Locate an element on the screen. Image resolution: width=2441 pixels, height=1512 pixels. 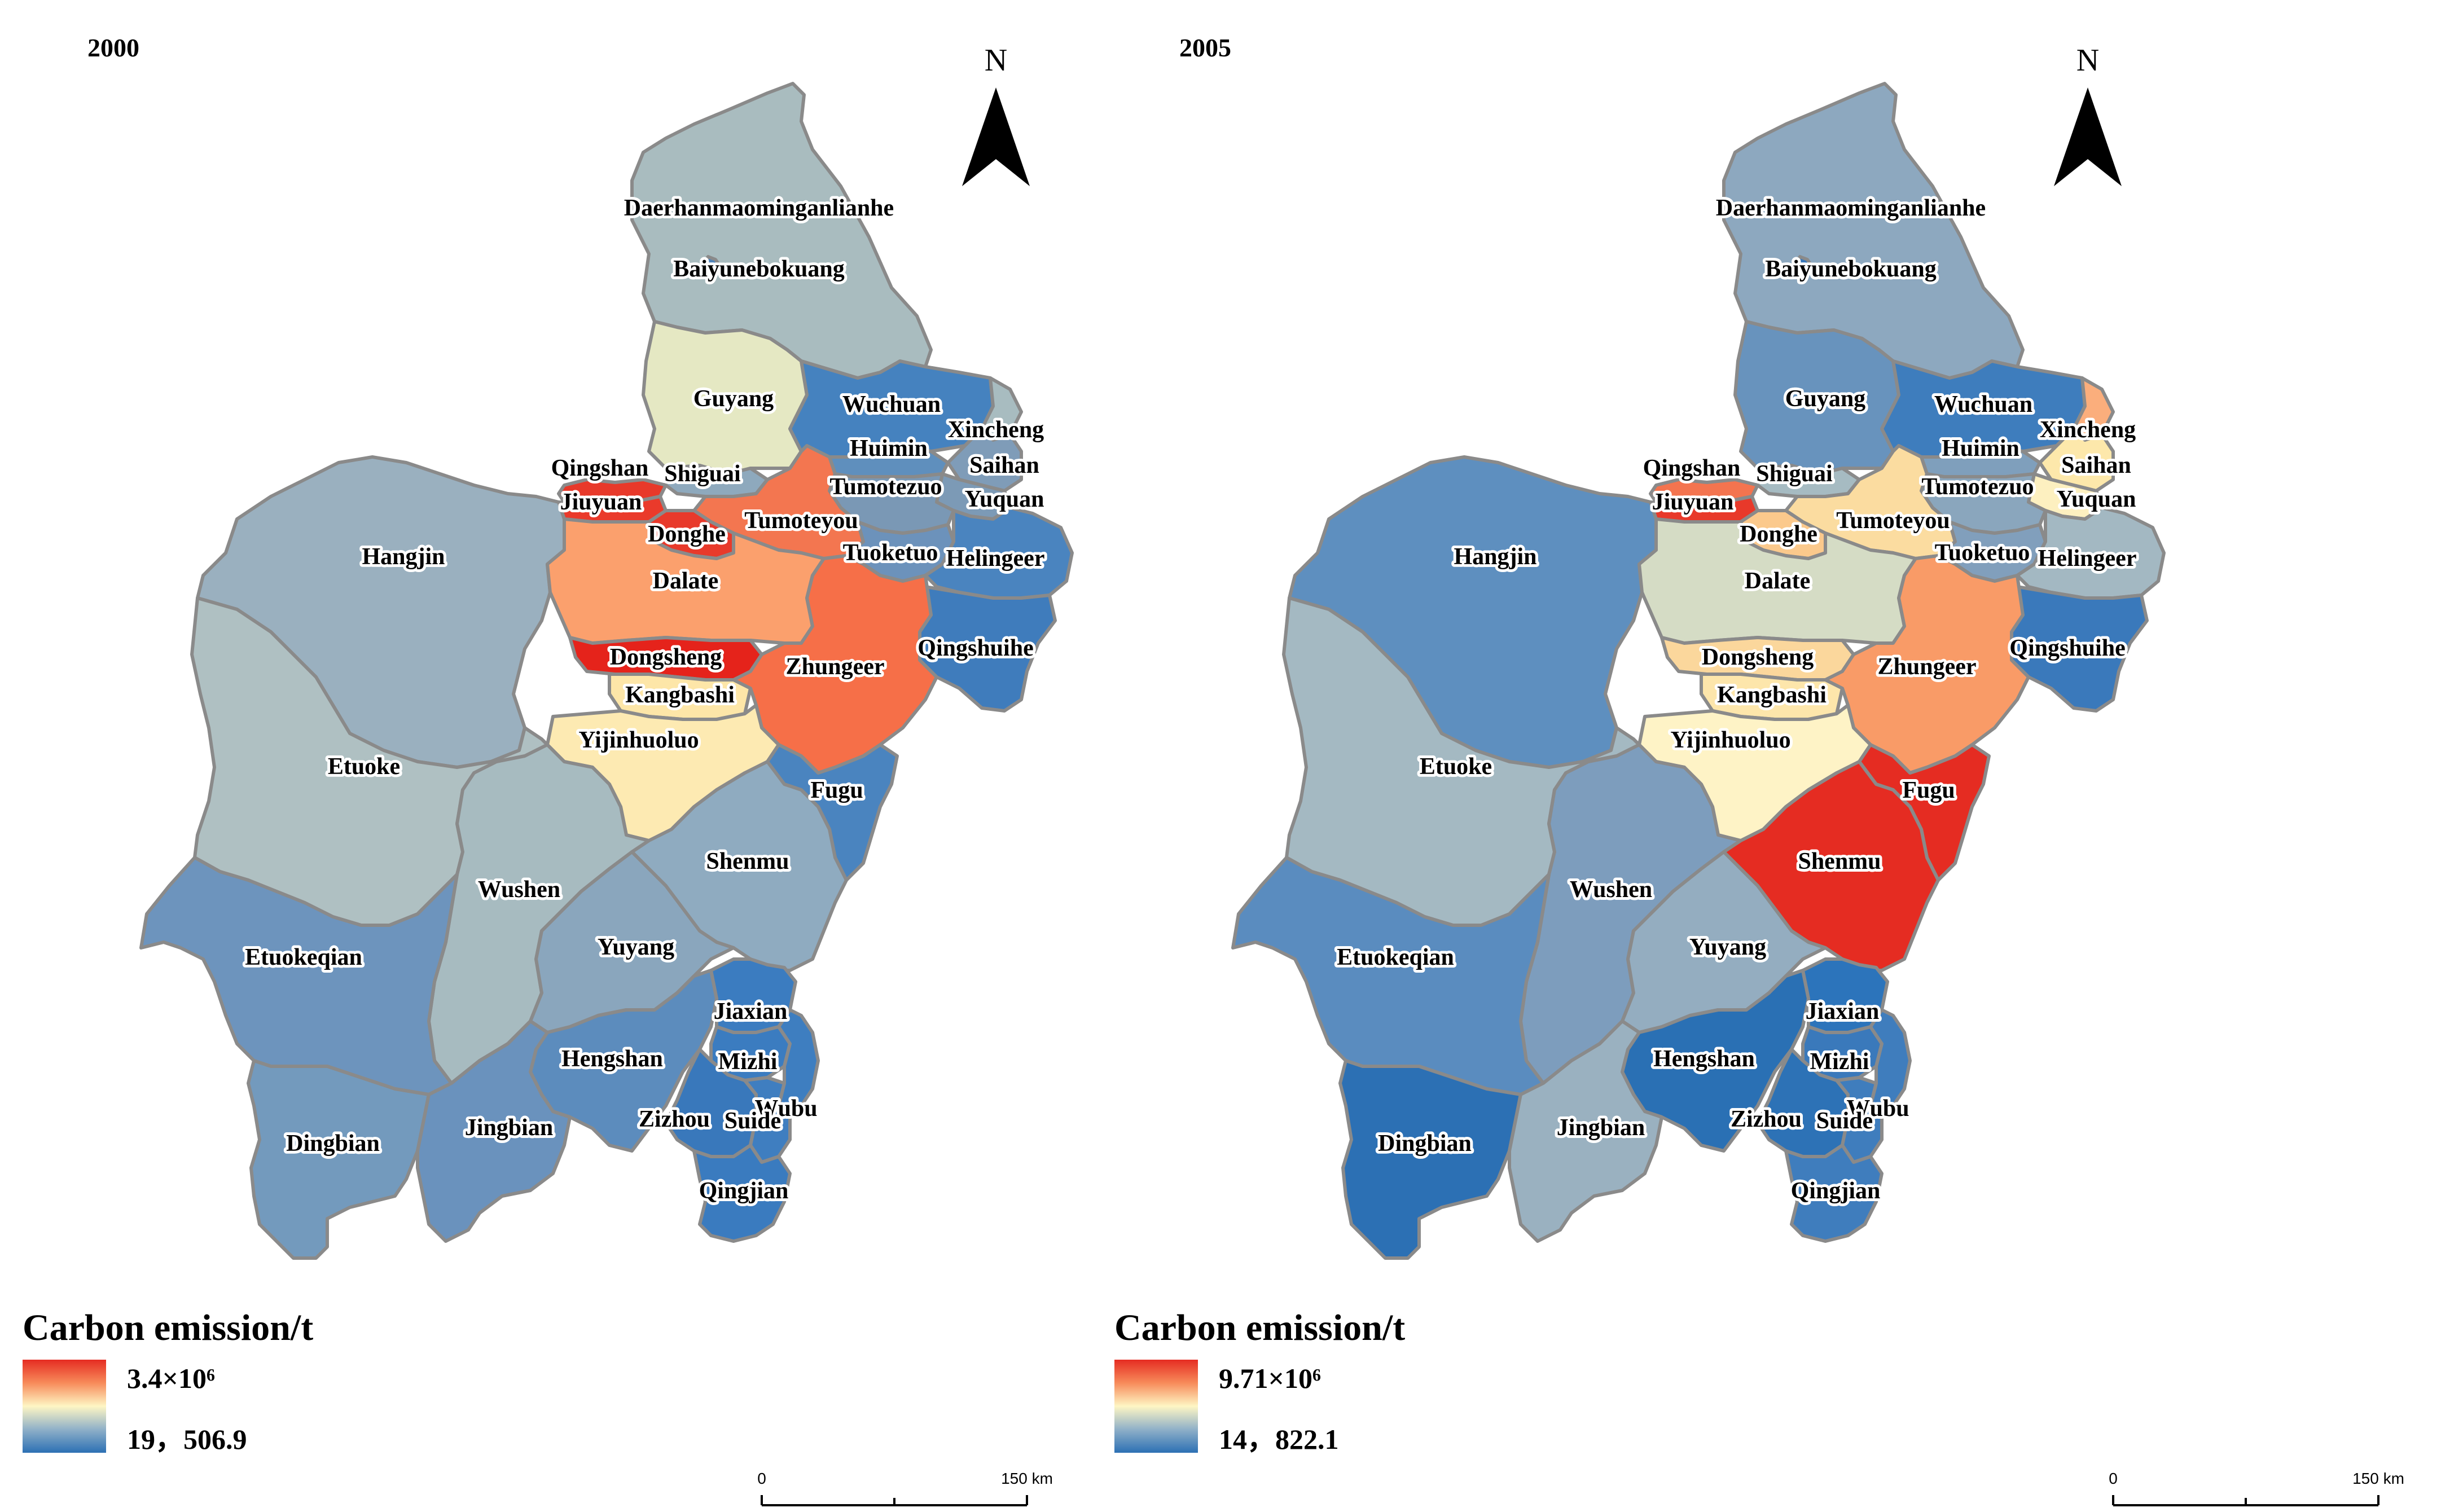
region-label-wubu: Wubu is located at coordinates (1877, 1109).